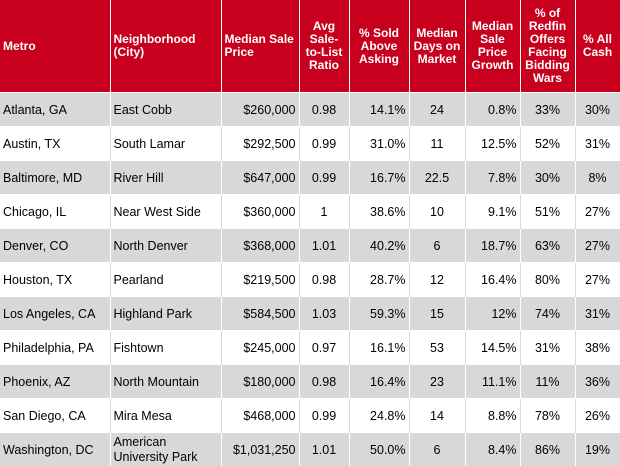 The height and width of the screenshot is (466, 620). Describe the element at coordinates (492, 416) in the screenshot. I see `cell-price-growth: 8.8%` at that location.